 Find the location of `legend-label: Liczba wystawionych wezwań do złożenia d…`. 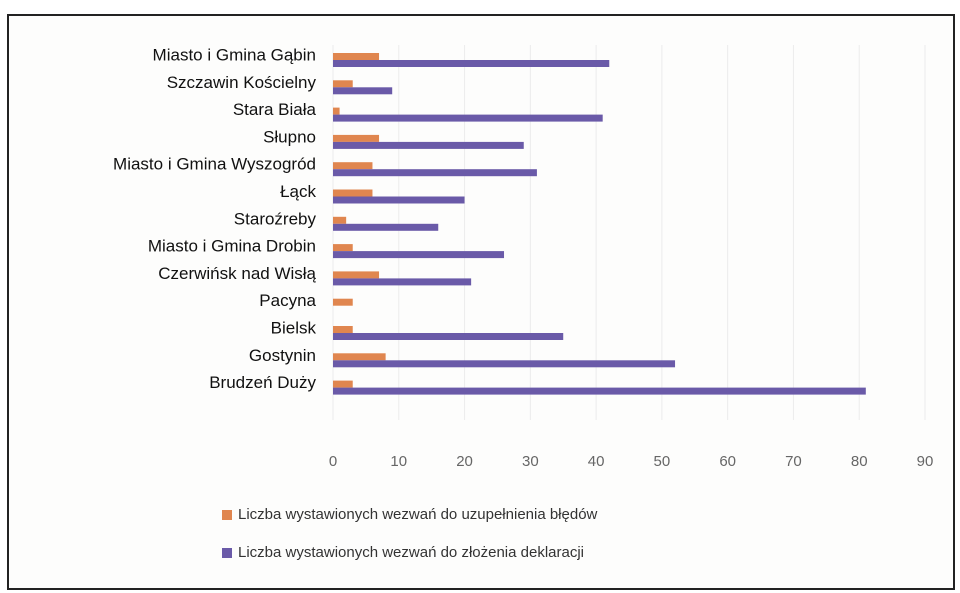

legend-label: Liczba wystawionych wezwań do złożenia d… is located at coordinates (411, 552).